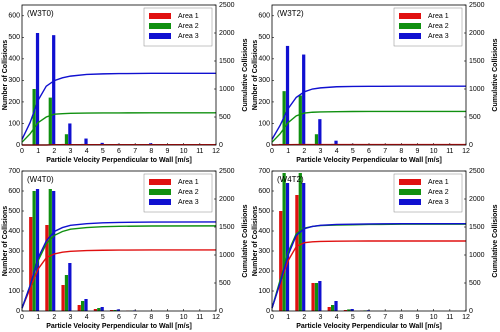 Image resolution: width=500 pixels, height=332 pixels. Describe the element at coordinates (385, 317) in the screenshot. I see `x-tick-label: 7` at that location.